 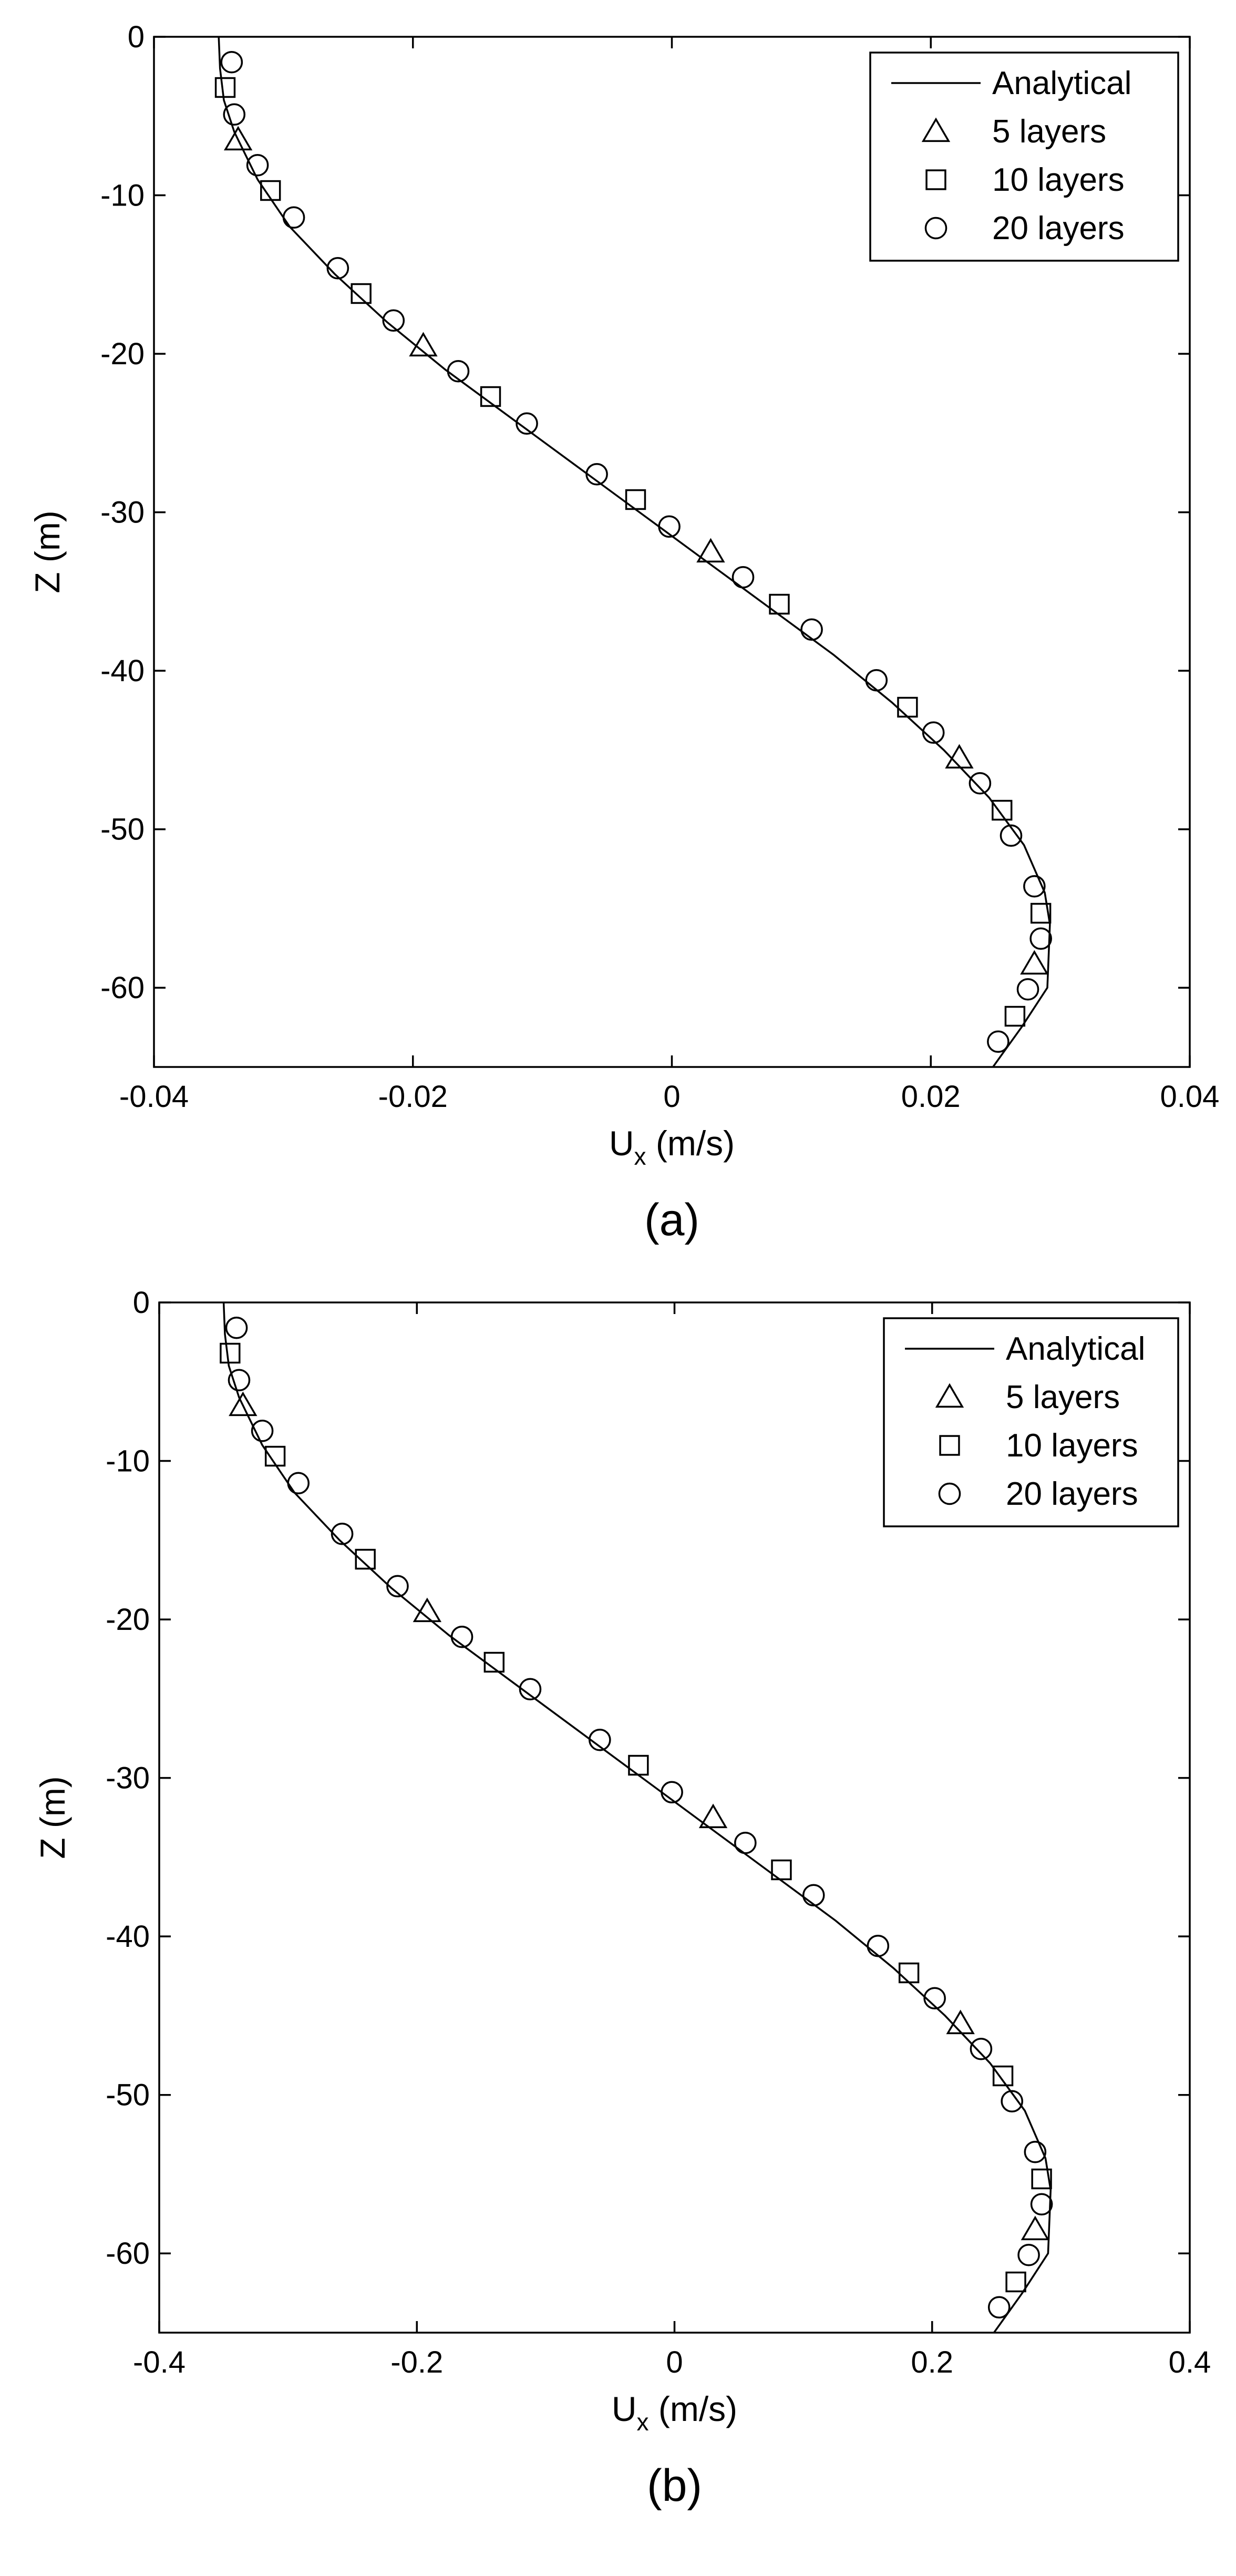 What do you see at coordinates (1190, 1097) in the screenshot?
I see `x-tick-label: 0.04` at bounding box center [1190, 1097].